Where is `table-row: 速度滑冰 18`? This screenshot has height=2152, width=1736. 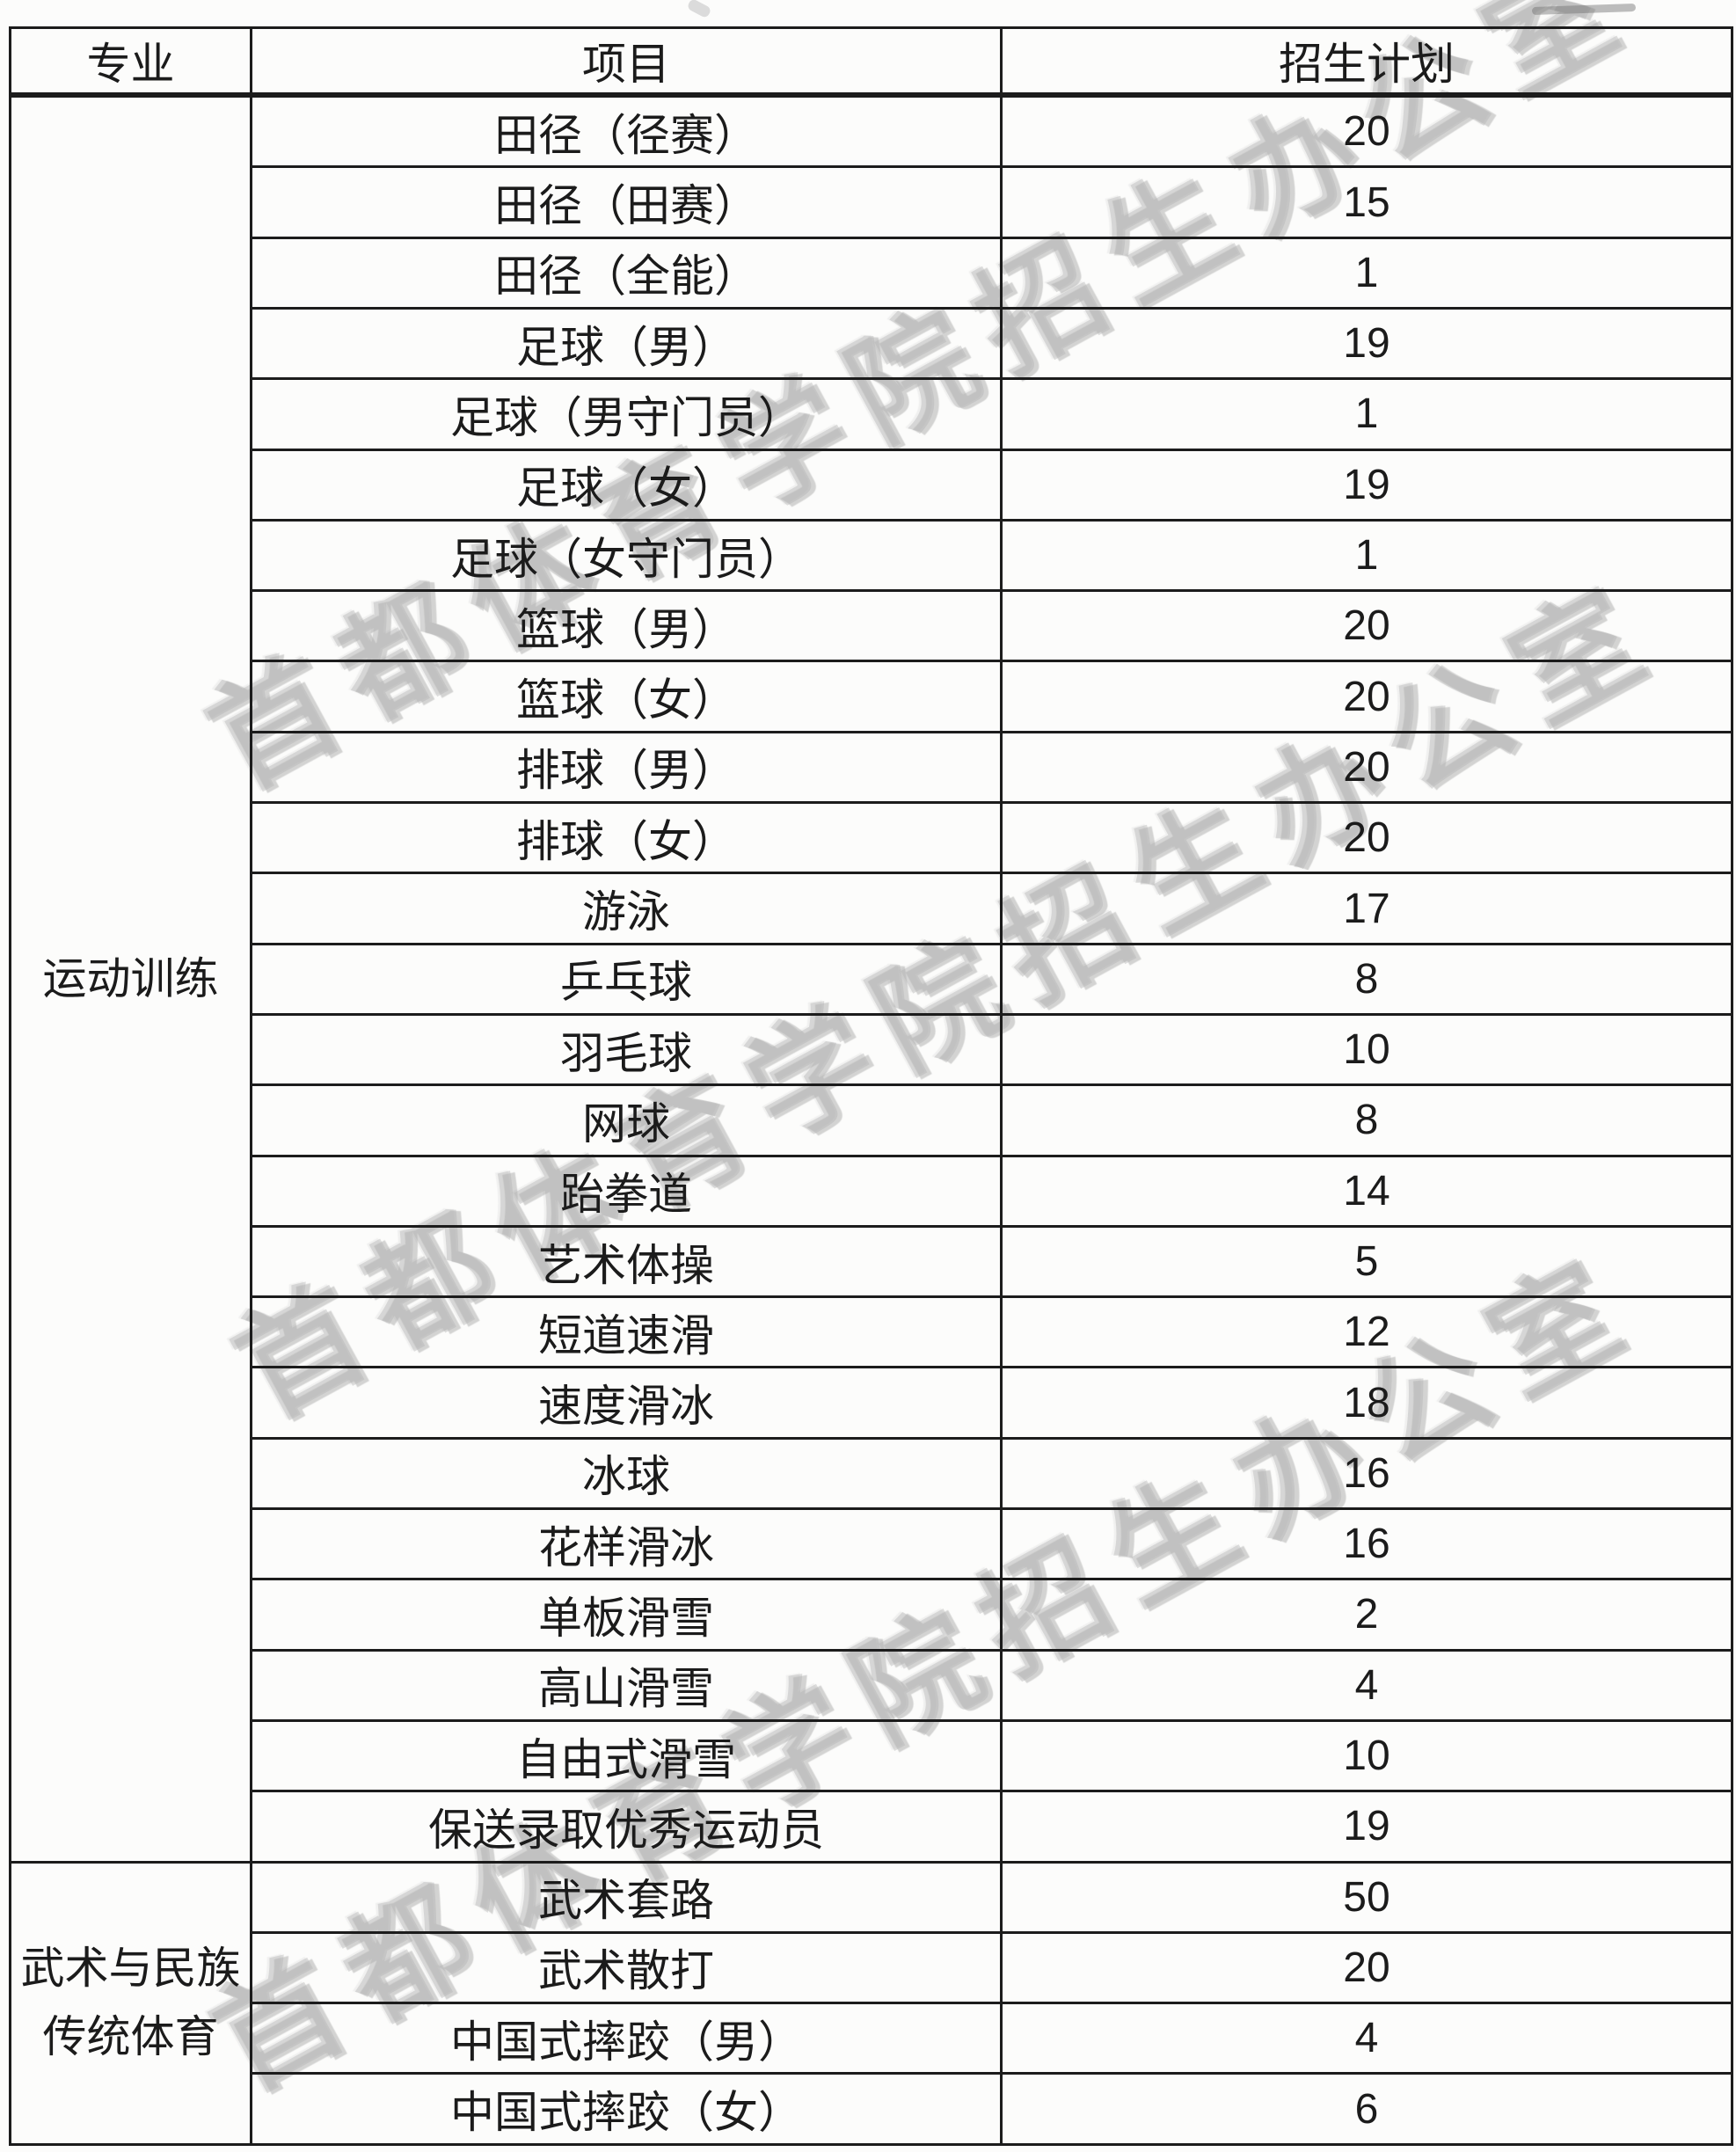 table-row: 速度滑冰 18 is located at coordinates (872, 1403).